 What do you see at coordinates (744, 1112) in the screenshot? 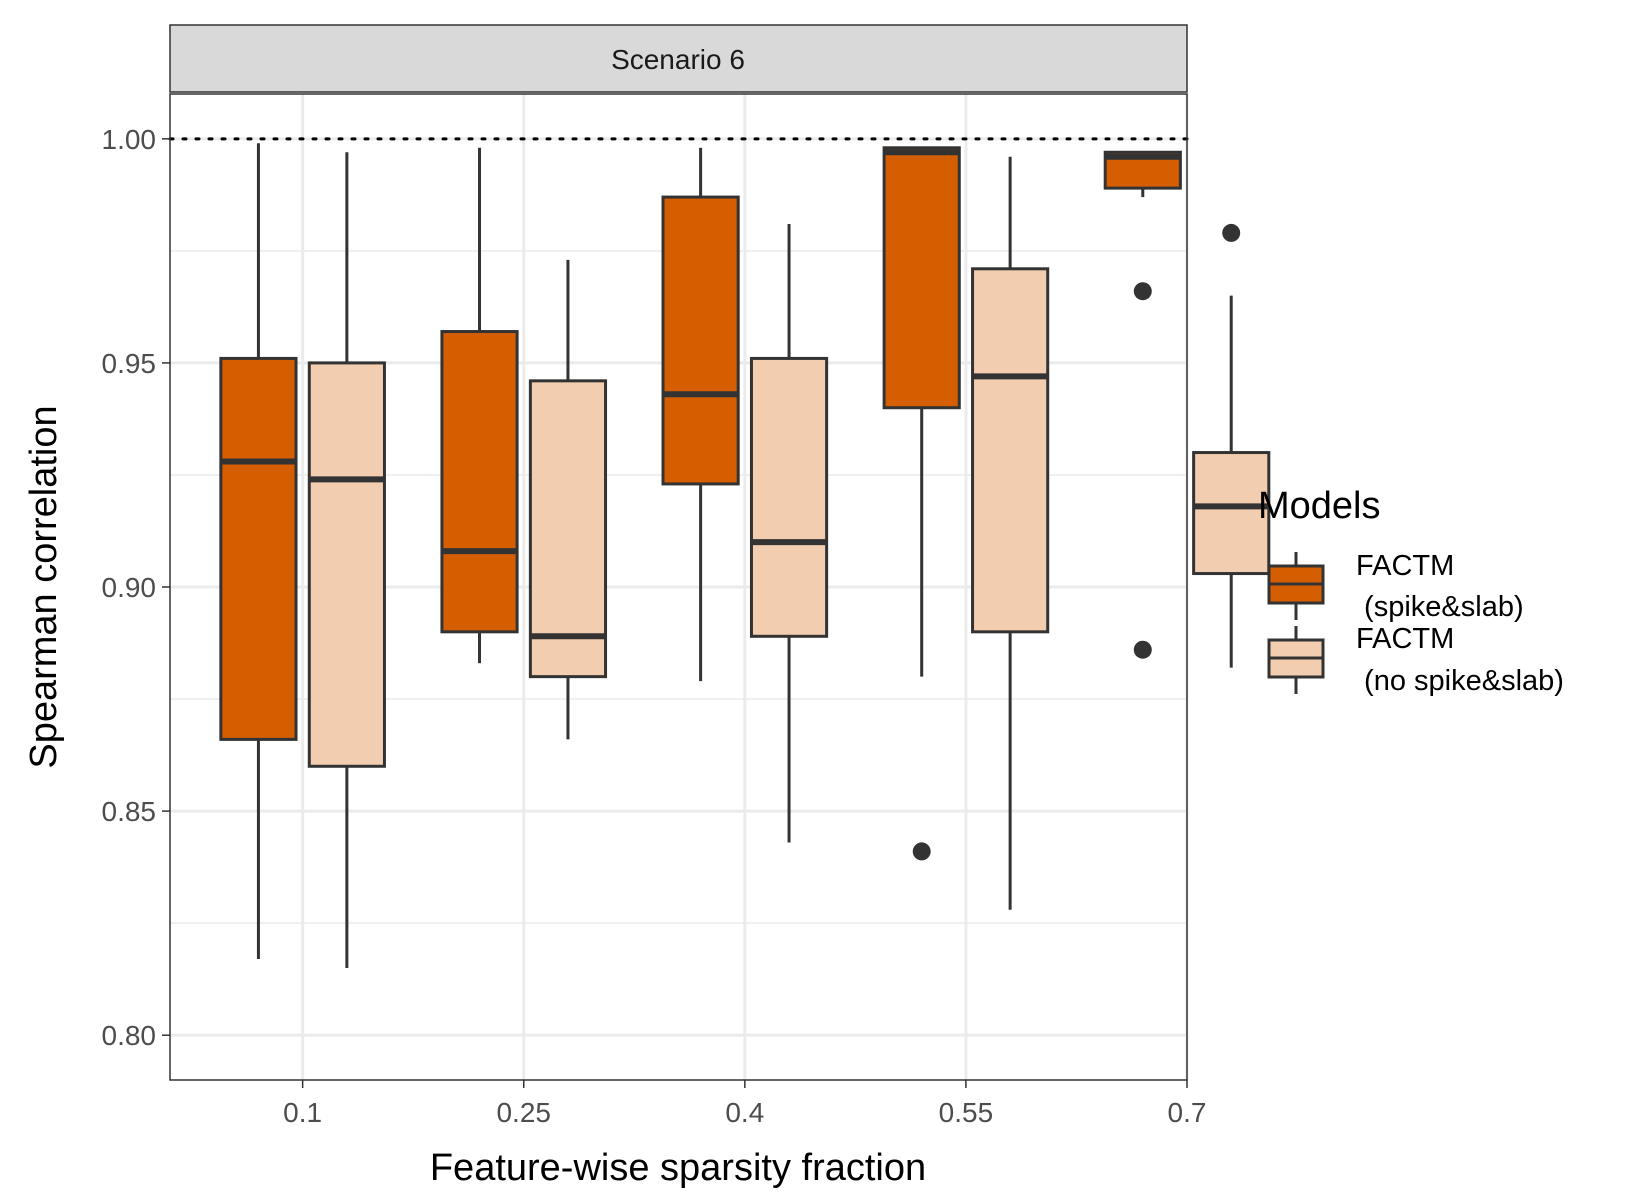
I see `x-tick-label: 0.4` at bounding box center [744, 1112].